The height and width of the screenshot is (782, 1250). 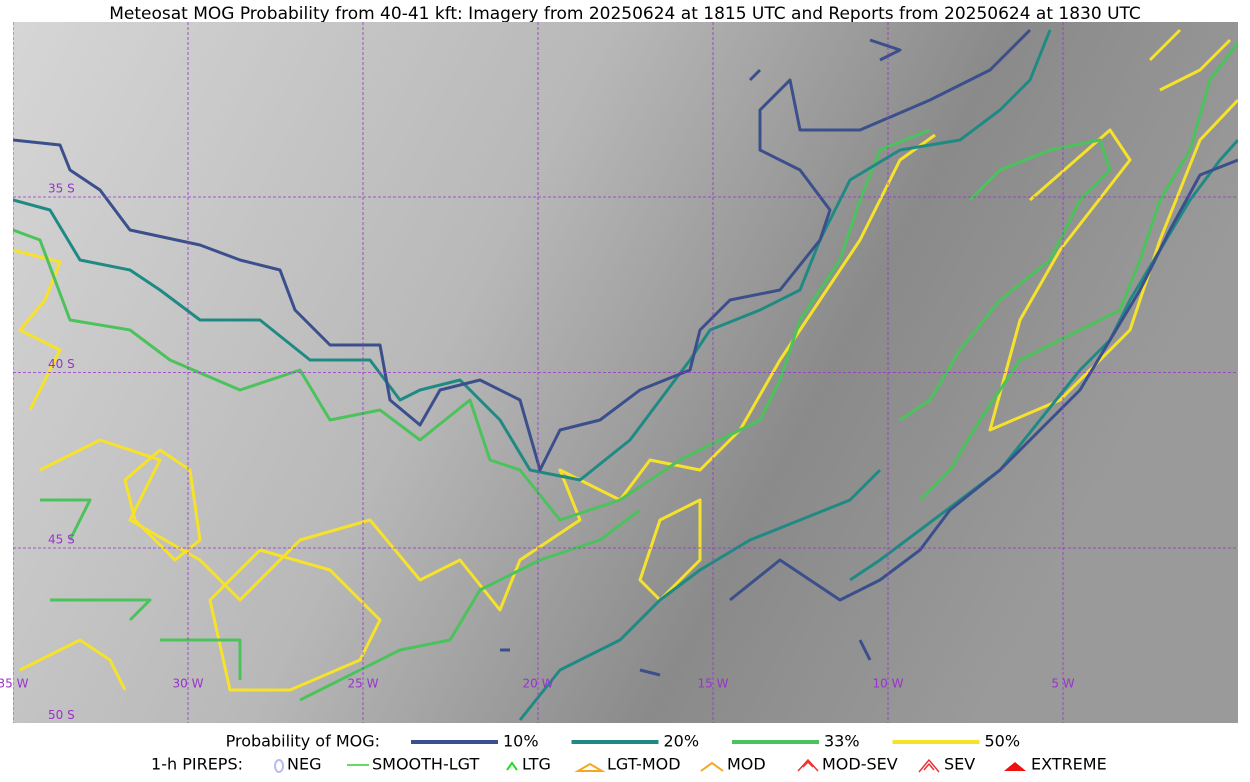 What do you see at coordinates (304, 764) in the screenshot?
I see `legend-label: NEG` at bounding box center [304, 764].